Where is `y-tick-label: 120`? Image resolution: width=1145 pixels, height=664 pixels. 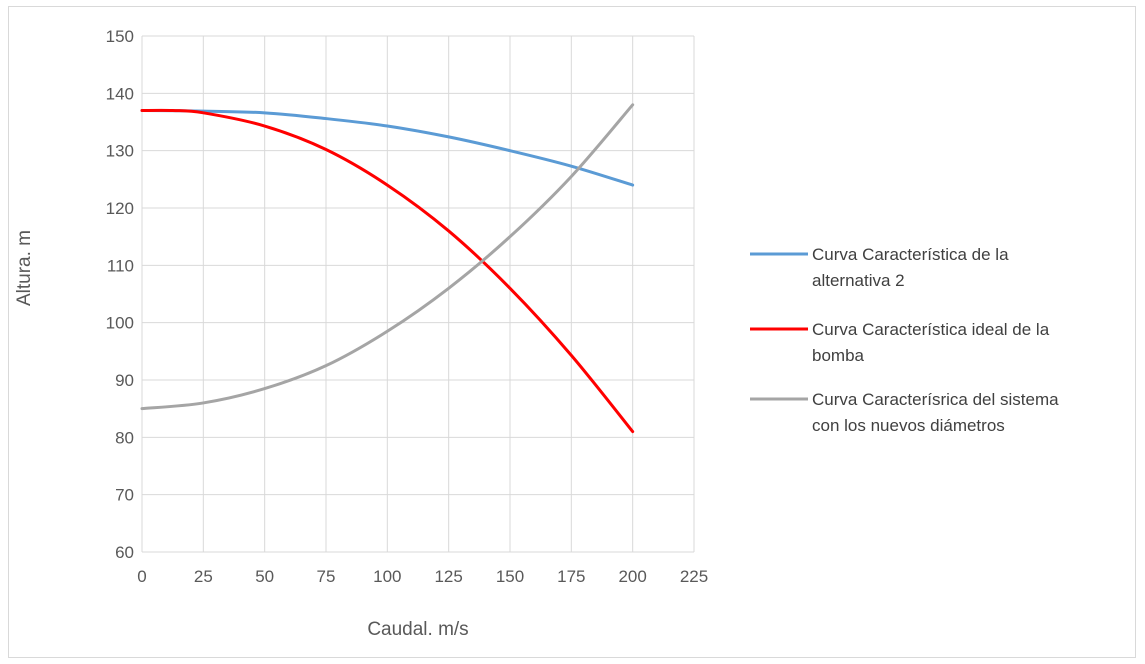 y-tick-label: 120 is located at coordinates (120, 208).